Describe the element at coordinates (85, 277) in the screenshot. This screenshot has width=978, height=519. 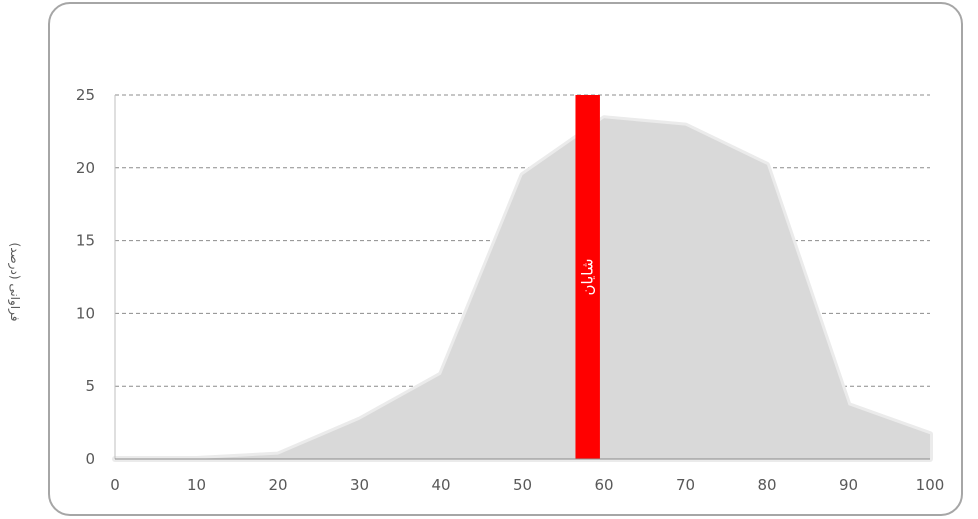
I see `y-tick-labels: 0 5 10 15 20 25` at that location.